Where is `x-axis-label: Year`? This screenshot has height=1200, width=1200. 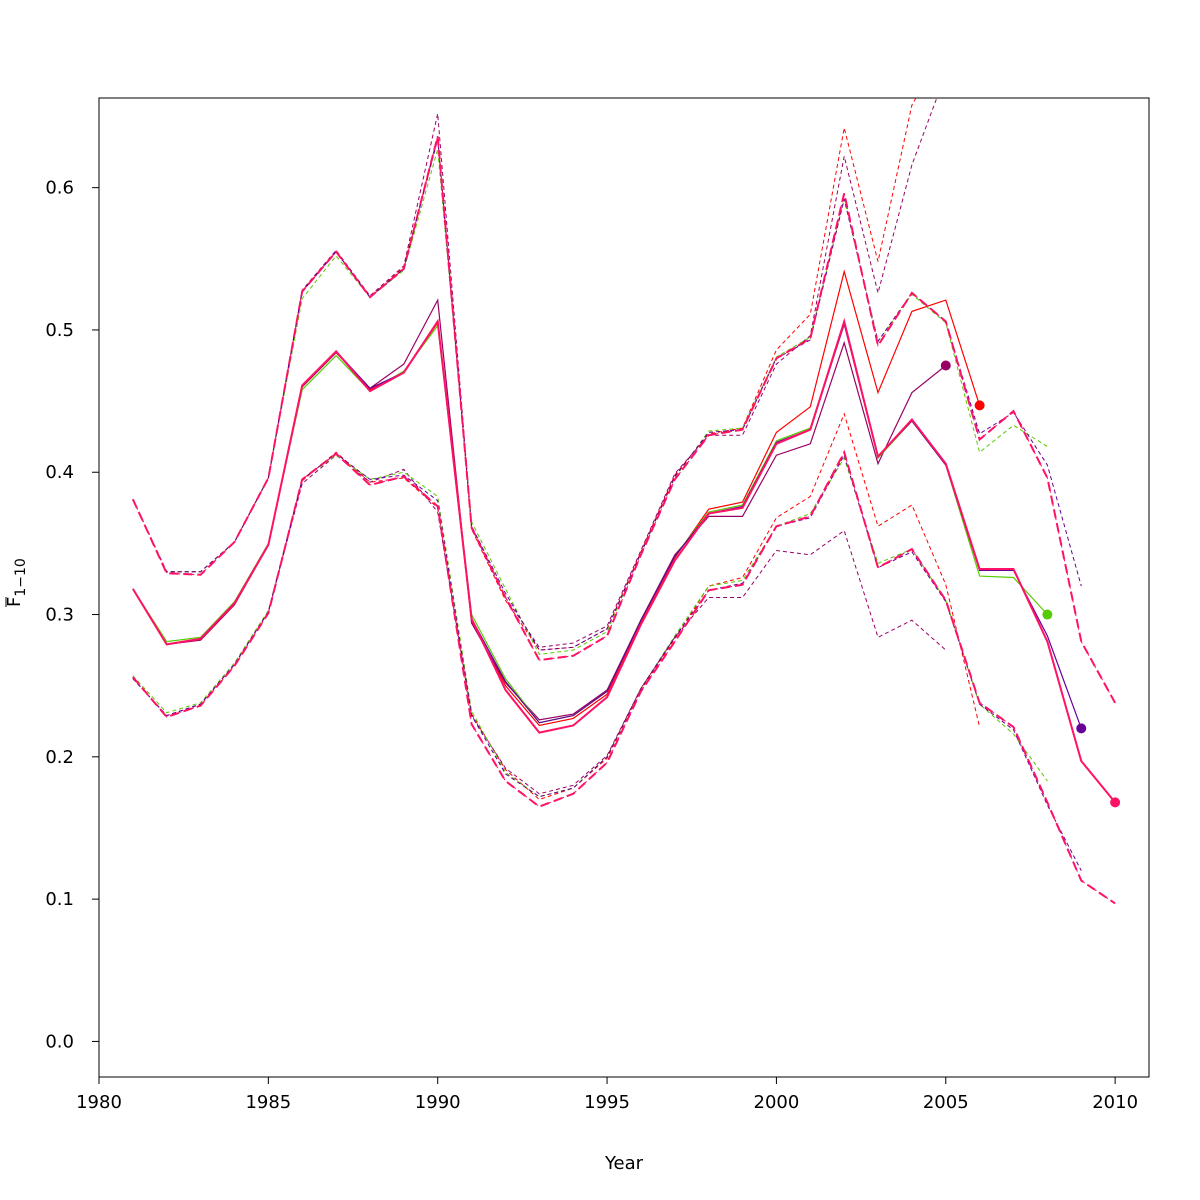
x-axis-label: Year is located at coordinates (624, 1163).